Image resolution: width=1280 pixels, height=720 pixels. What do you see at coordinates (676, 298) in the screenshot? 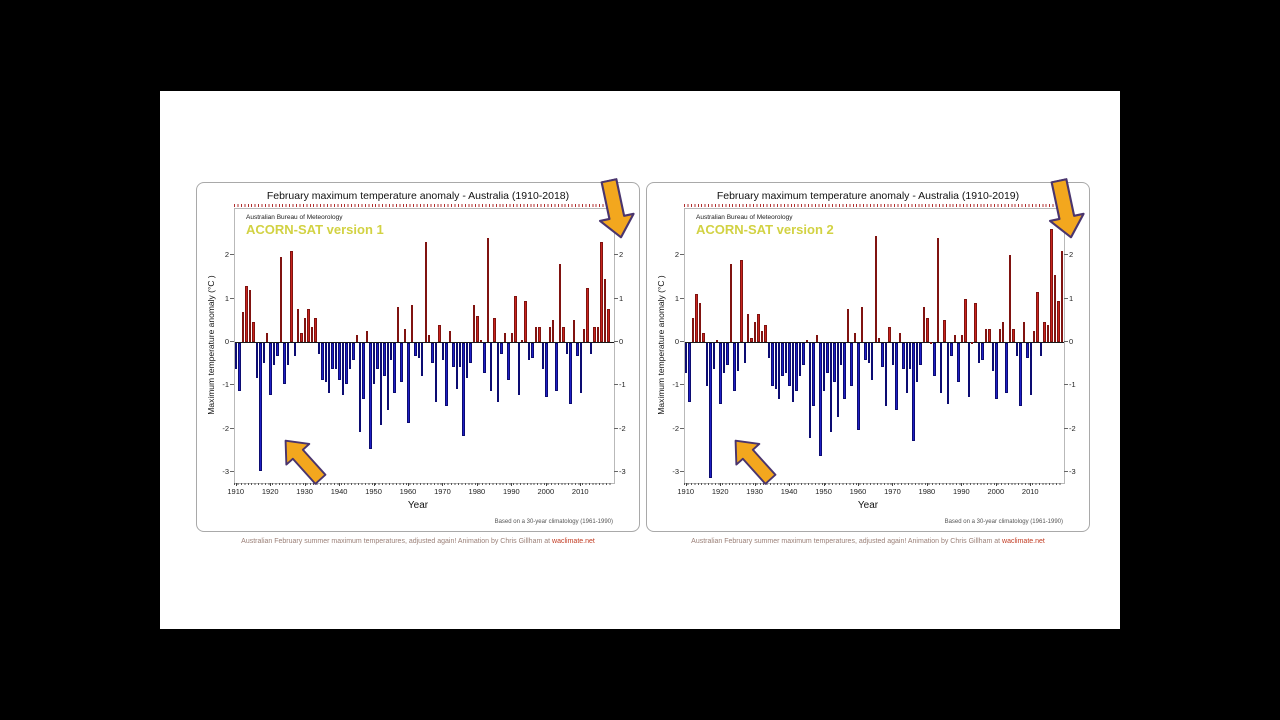
I see `y-tick-label-left: 1` at bounding box center [676, 298].